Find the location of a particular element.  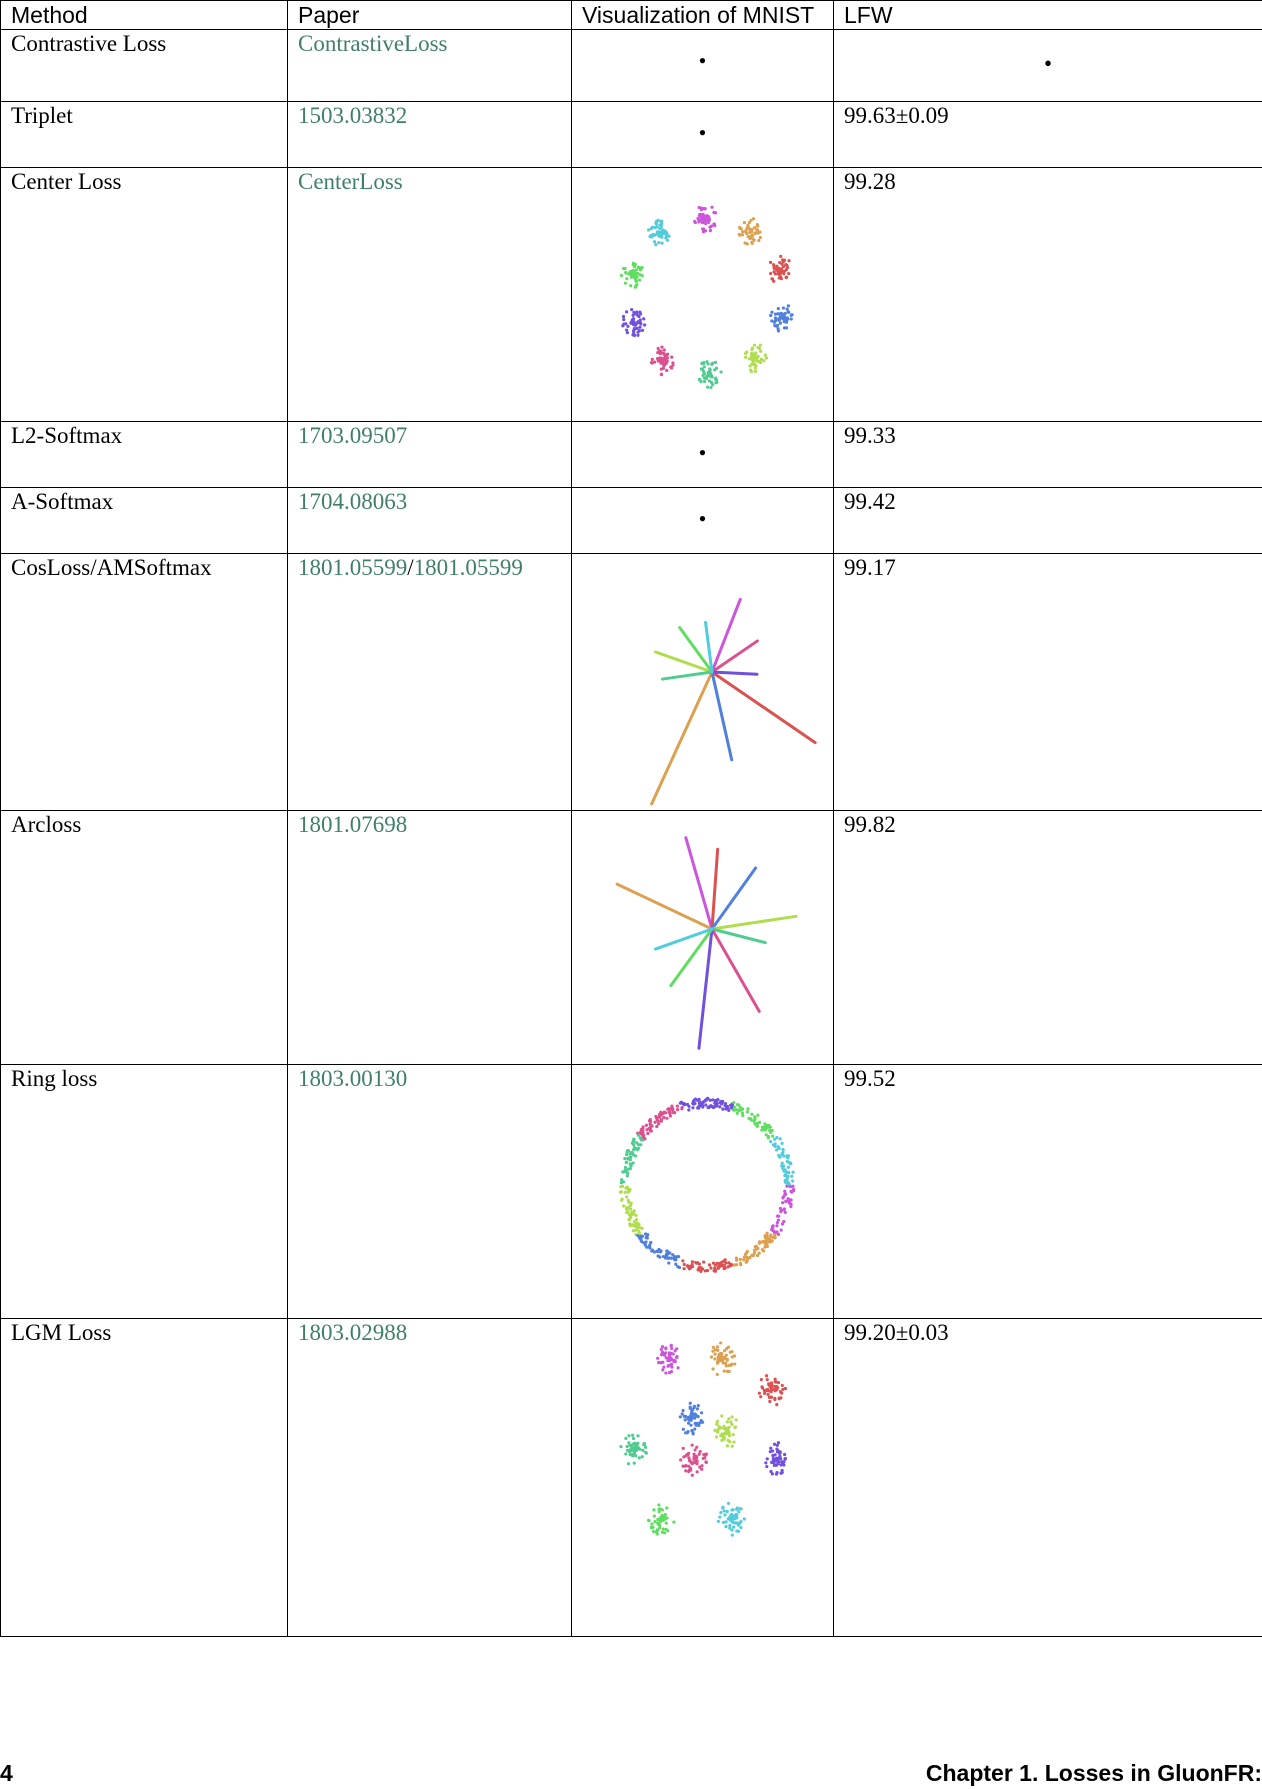

paper-link: 1801.07698 is located at coordinates (353, 824).